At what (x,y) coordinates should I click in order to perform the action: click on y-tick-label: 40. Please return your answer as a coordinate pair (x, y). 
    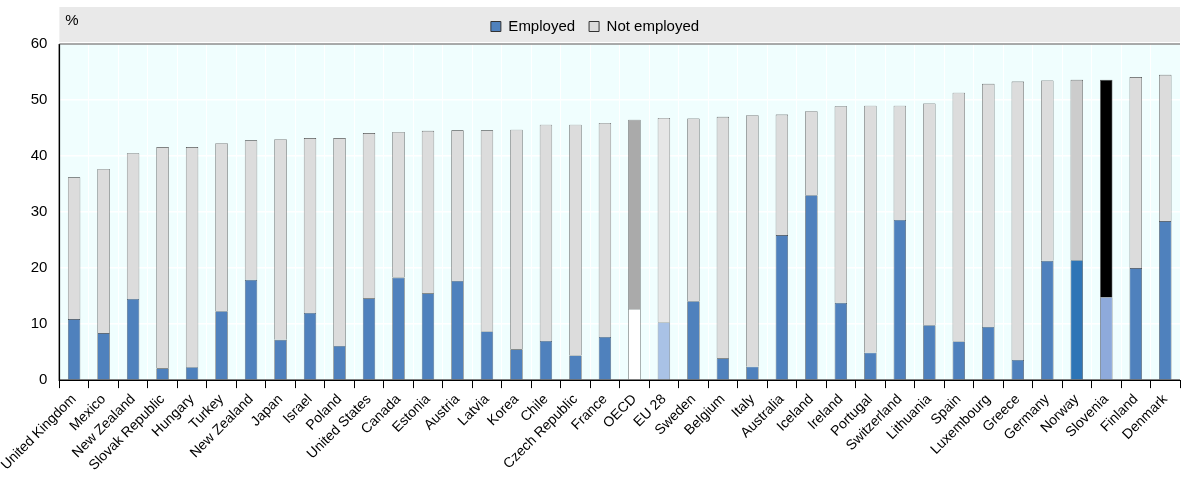
    Looking at the image, I should click on (39, 155).